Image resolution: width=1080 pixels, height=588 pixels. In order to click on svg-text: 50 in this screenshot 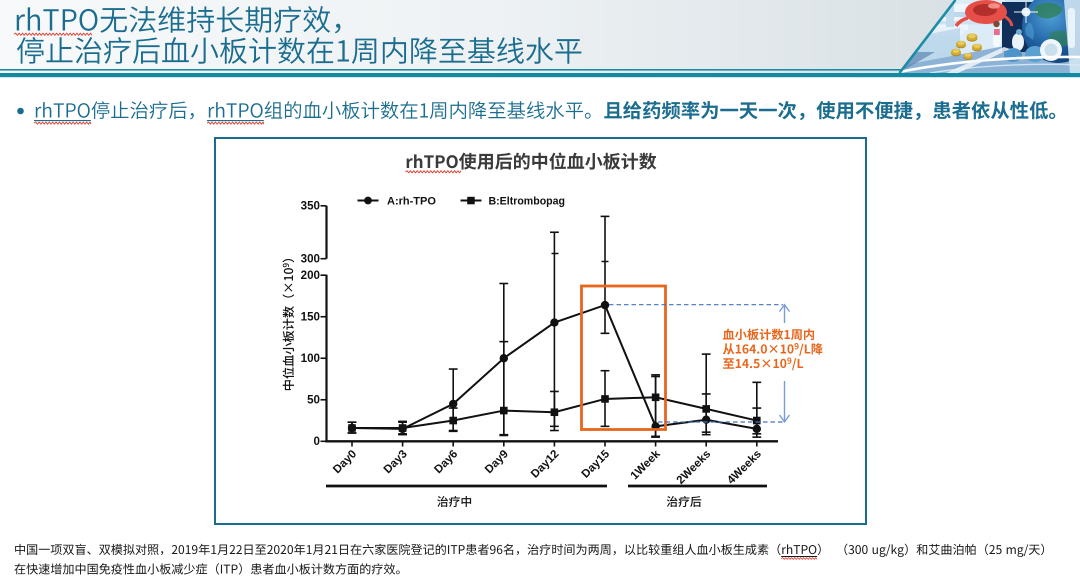, I will do `click(313, 400)`.